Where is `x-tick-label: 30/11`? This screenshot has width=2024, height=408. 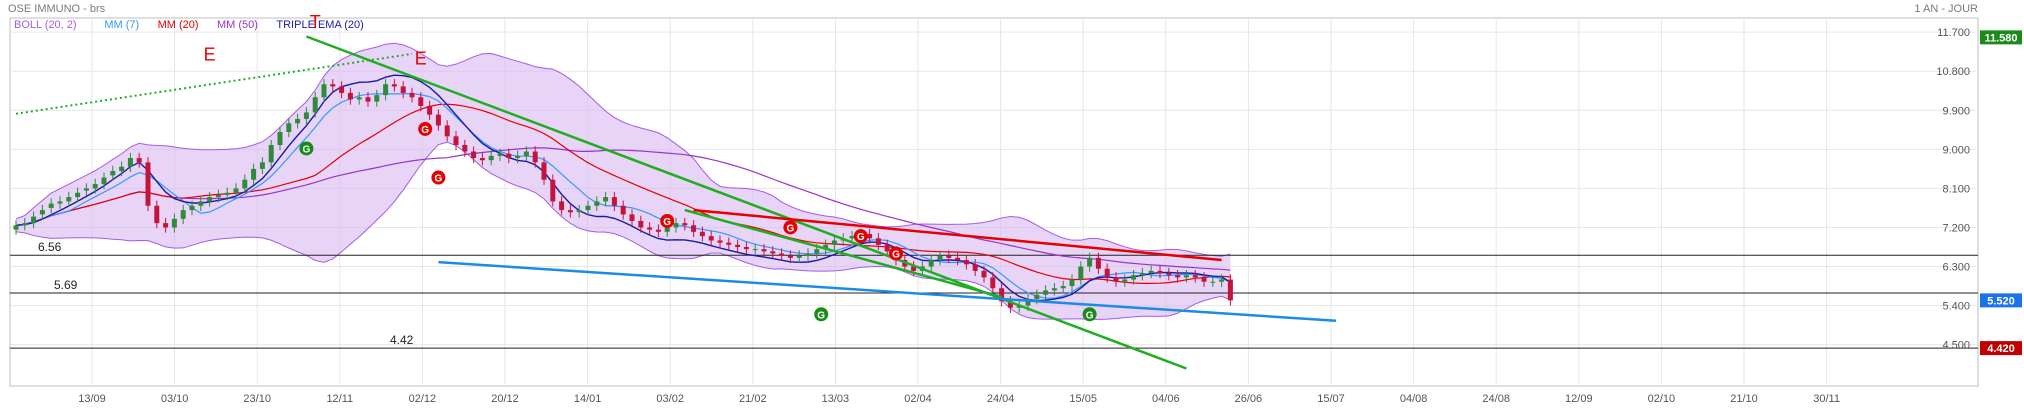 x-tick-label: 30/11 is located at coordinates (1826, 399).